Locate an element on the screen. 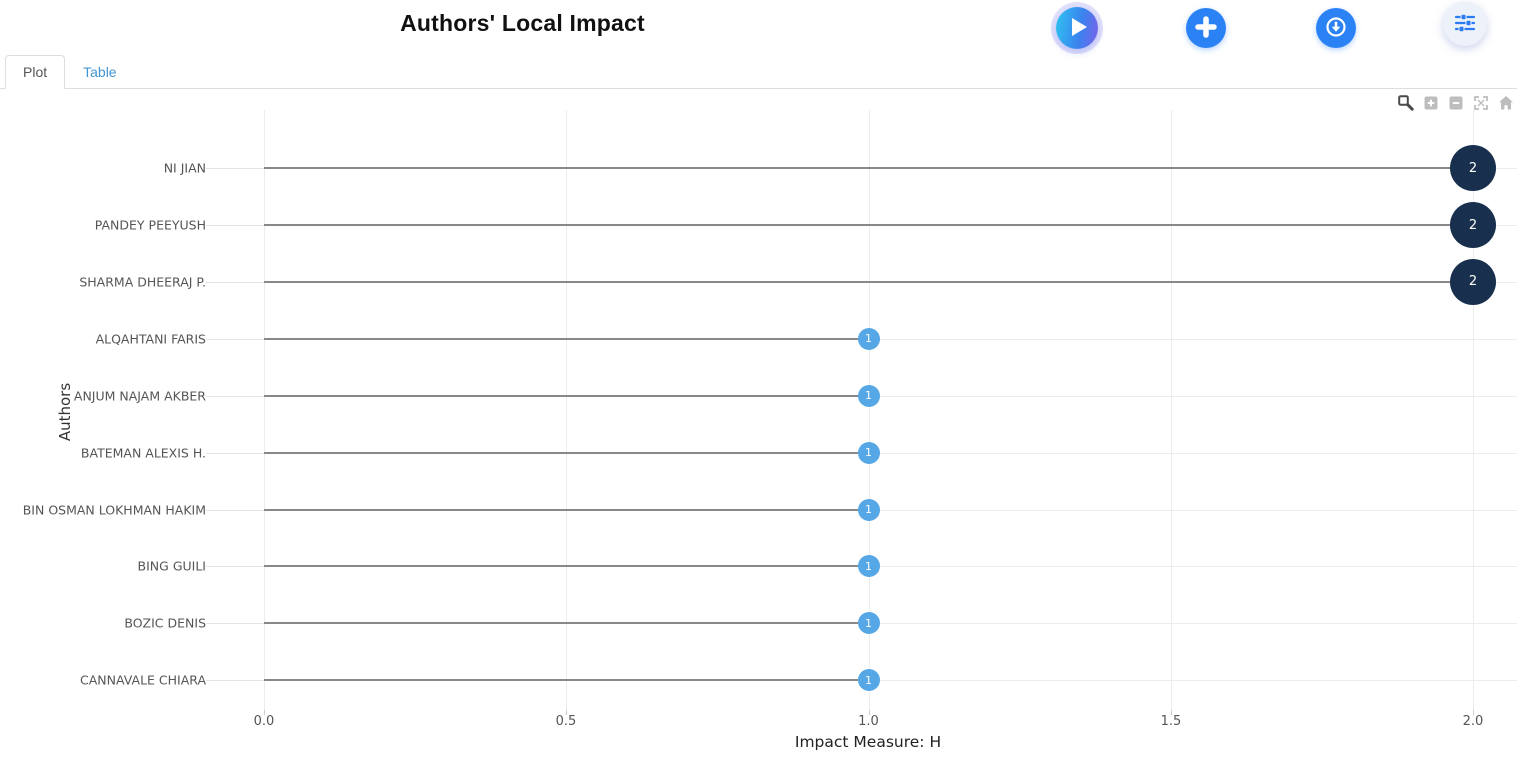 The image size is (1517, 762). x-tick-label: 0.0 is located at coordinates (264, 721).